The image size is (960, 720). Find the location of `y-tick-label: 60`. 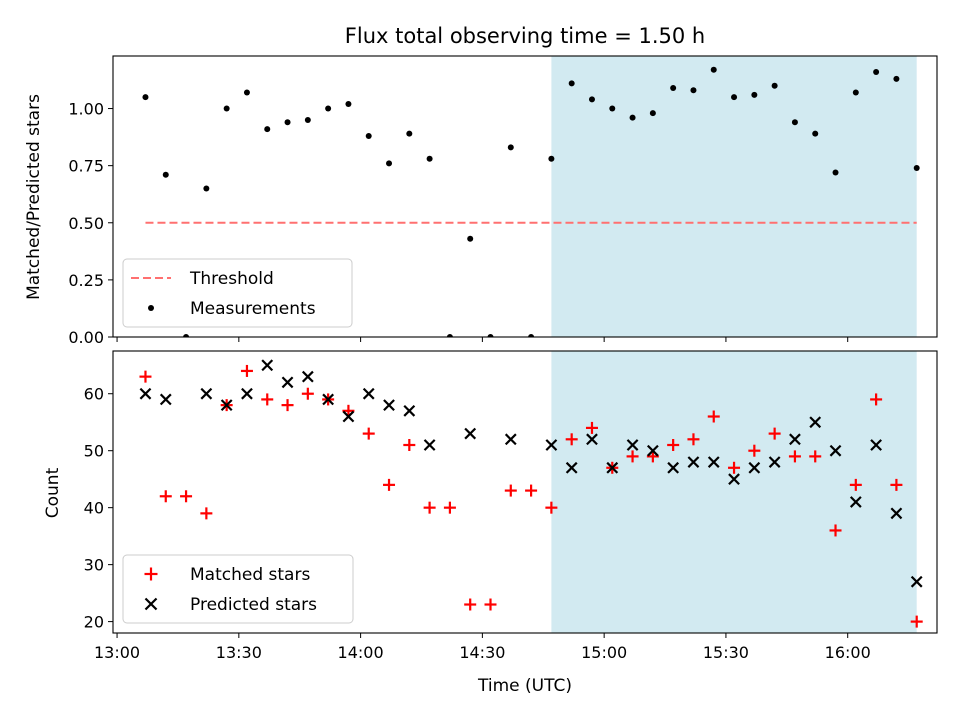

y-tick-label: 60 is located at coordinates (94, 394).